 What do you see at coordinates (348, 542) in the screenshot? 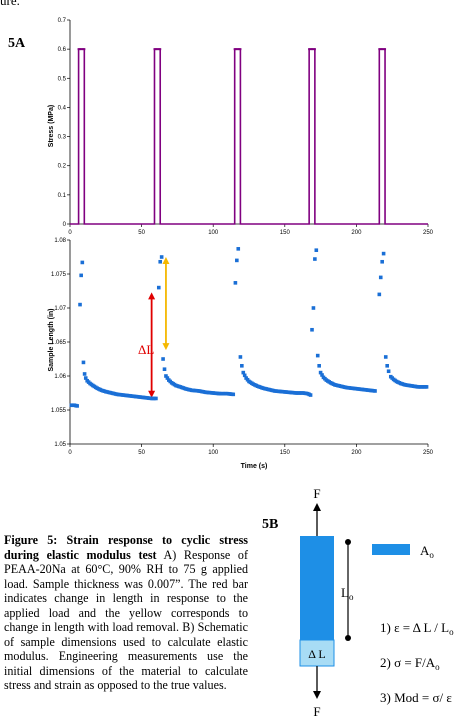
I see `length-dimension-top-dot` at bounding box center [348, 542].